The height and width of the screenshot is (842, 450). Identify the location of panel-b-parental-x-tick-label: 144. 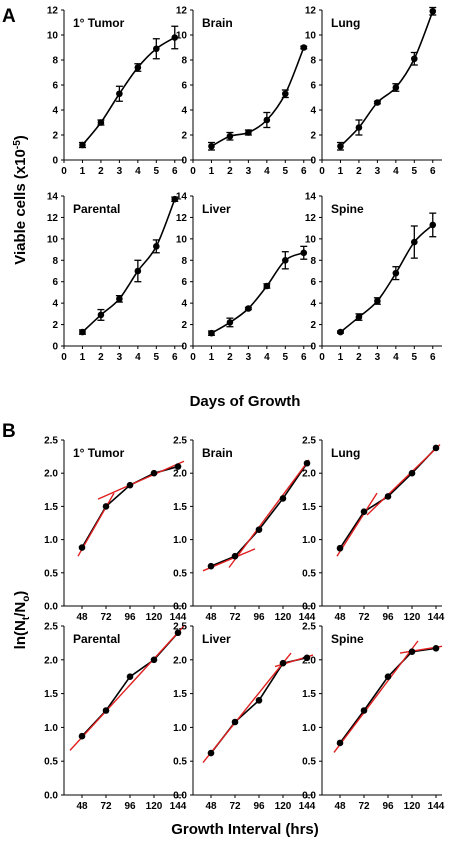
(178, 806).